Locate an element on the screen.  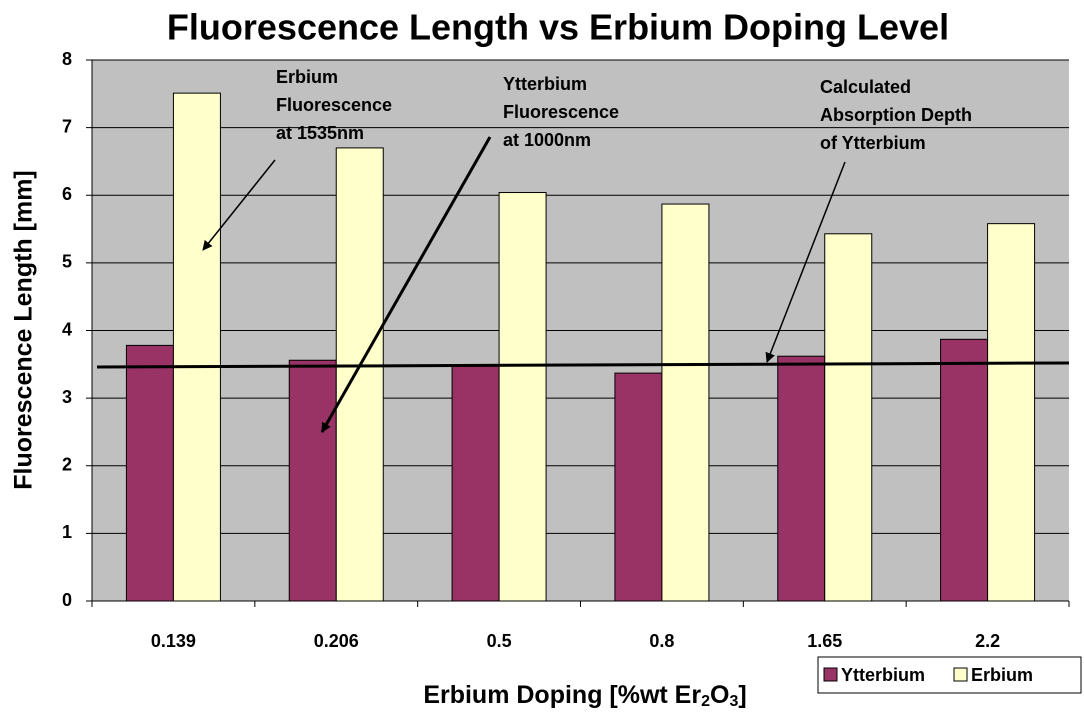
x-tick-label: 1.65 is located at coordinates (824, 641).